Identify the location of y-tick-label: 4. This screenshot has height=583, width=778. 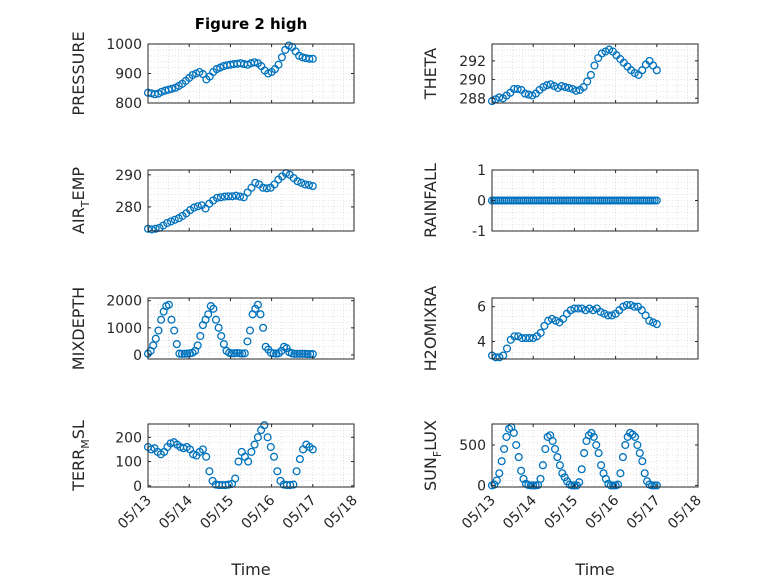
(481, 343).